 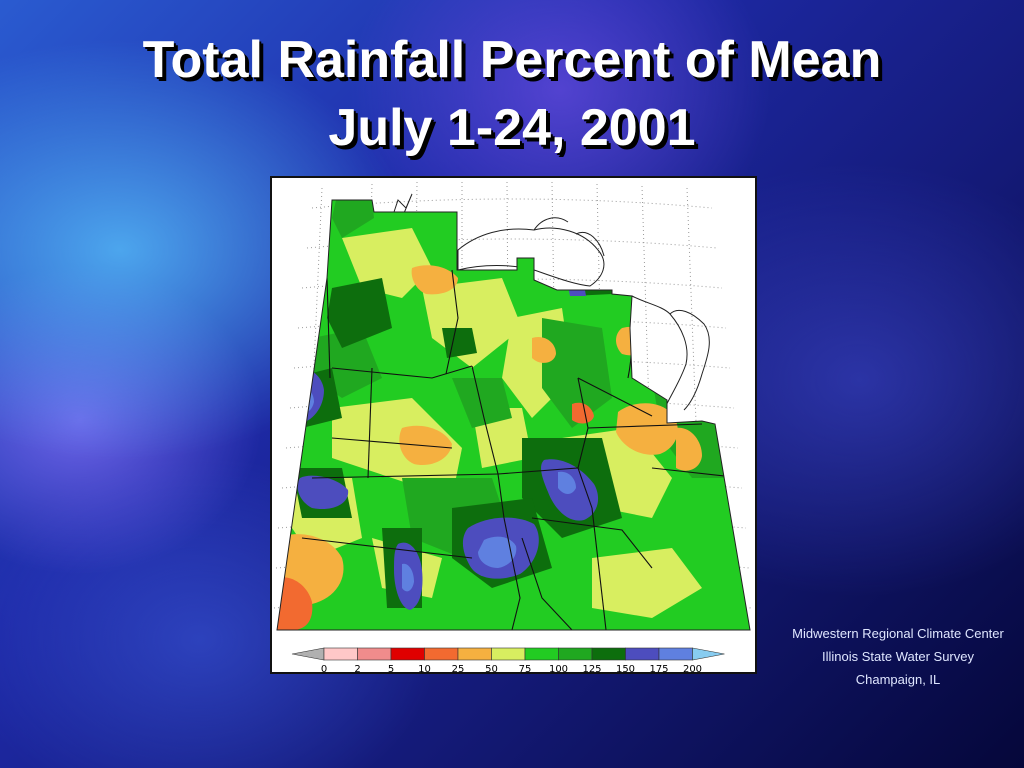 I want to click on legend-tick-label: 125, so click(x=591, y=668).